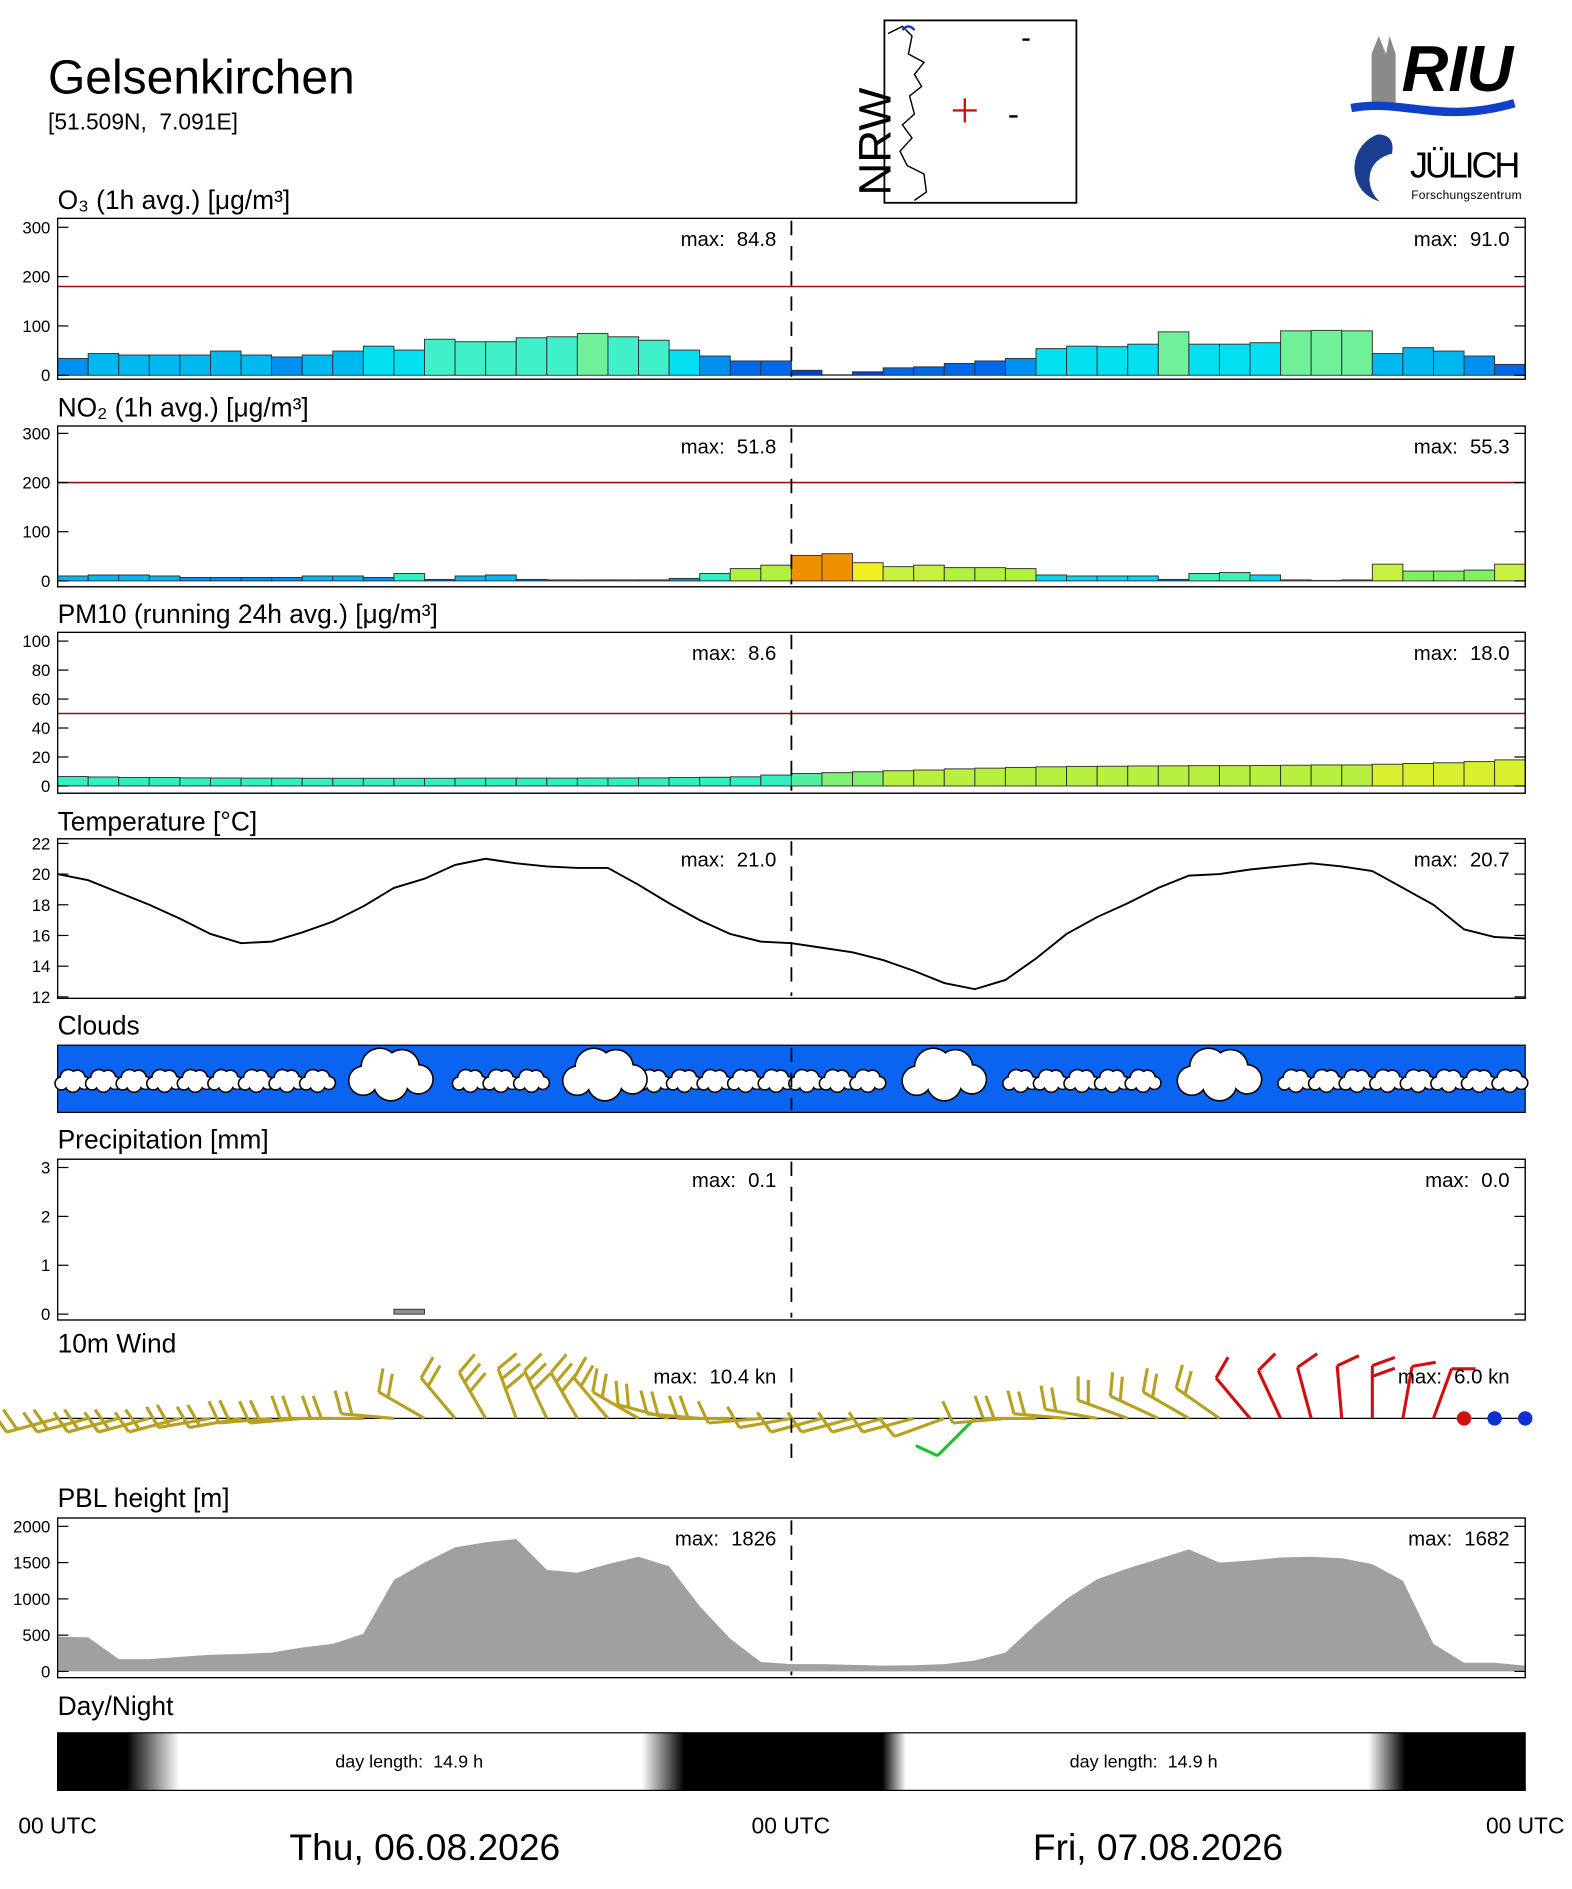  What do you see at coordinates (36, 433) in the screenshot?
I see `y-tick-label: 300` at bounding box center [36, 433].